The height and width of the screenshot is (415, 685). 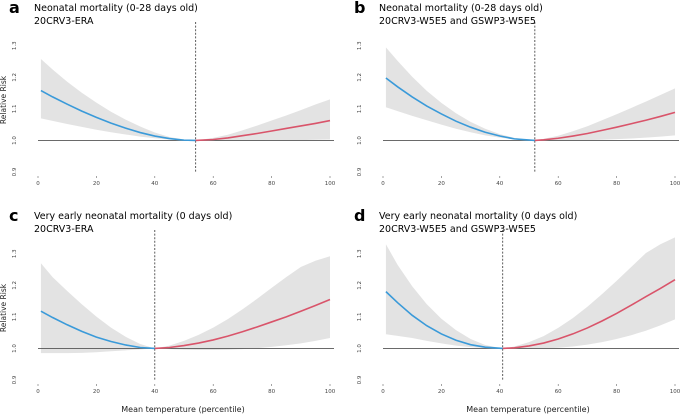 I want to click on panel-letter: a, so click(x=14, y=8).